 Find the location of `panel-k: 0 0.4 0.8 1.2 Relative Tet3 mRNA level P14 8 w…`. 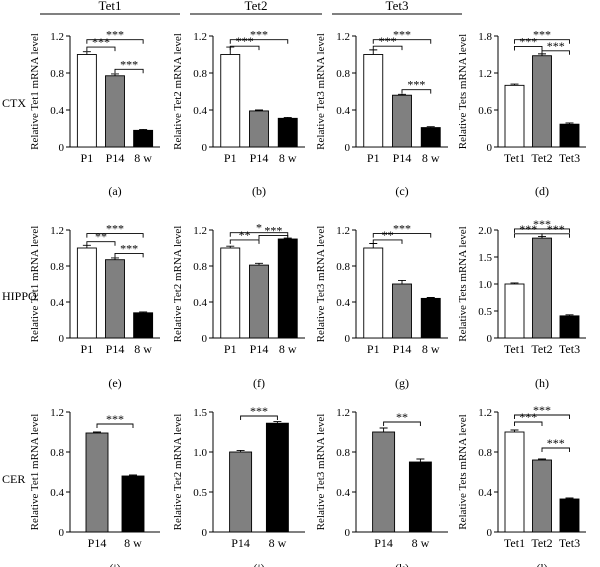

panel-k: 0 0.4 0.8 1.2 Relative Tet3 mRNA level P14 8 w… is located at coordinates (381, 487).